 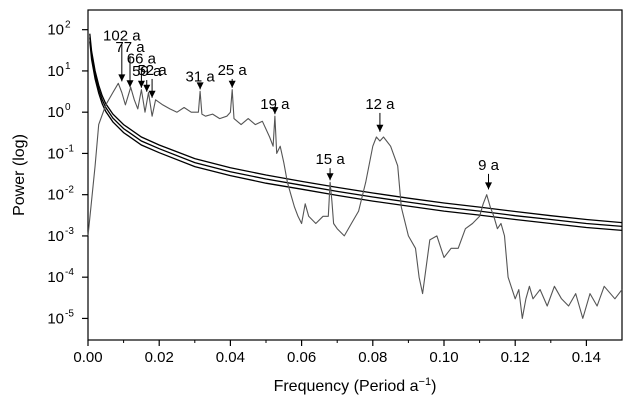 What do you see at coordinates (330, 159) in the screenshot?
I see `annotation-label: 15 a` at bounding box center [330, 159].